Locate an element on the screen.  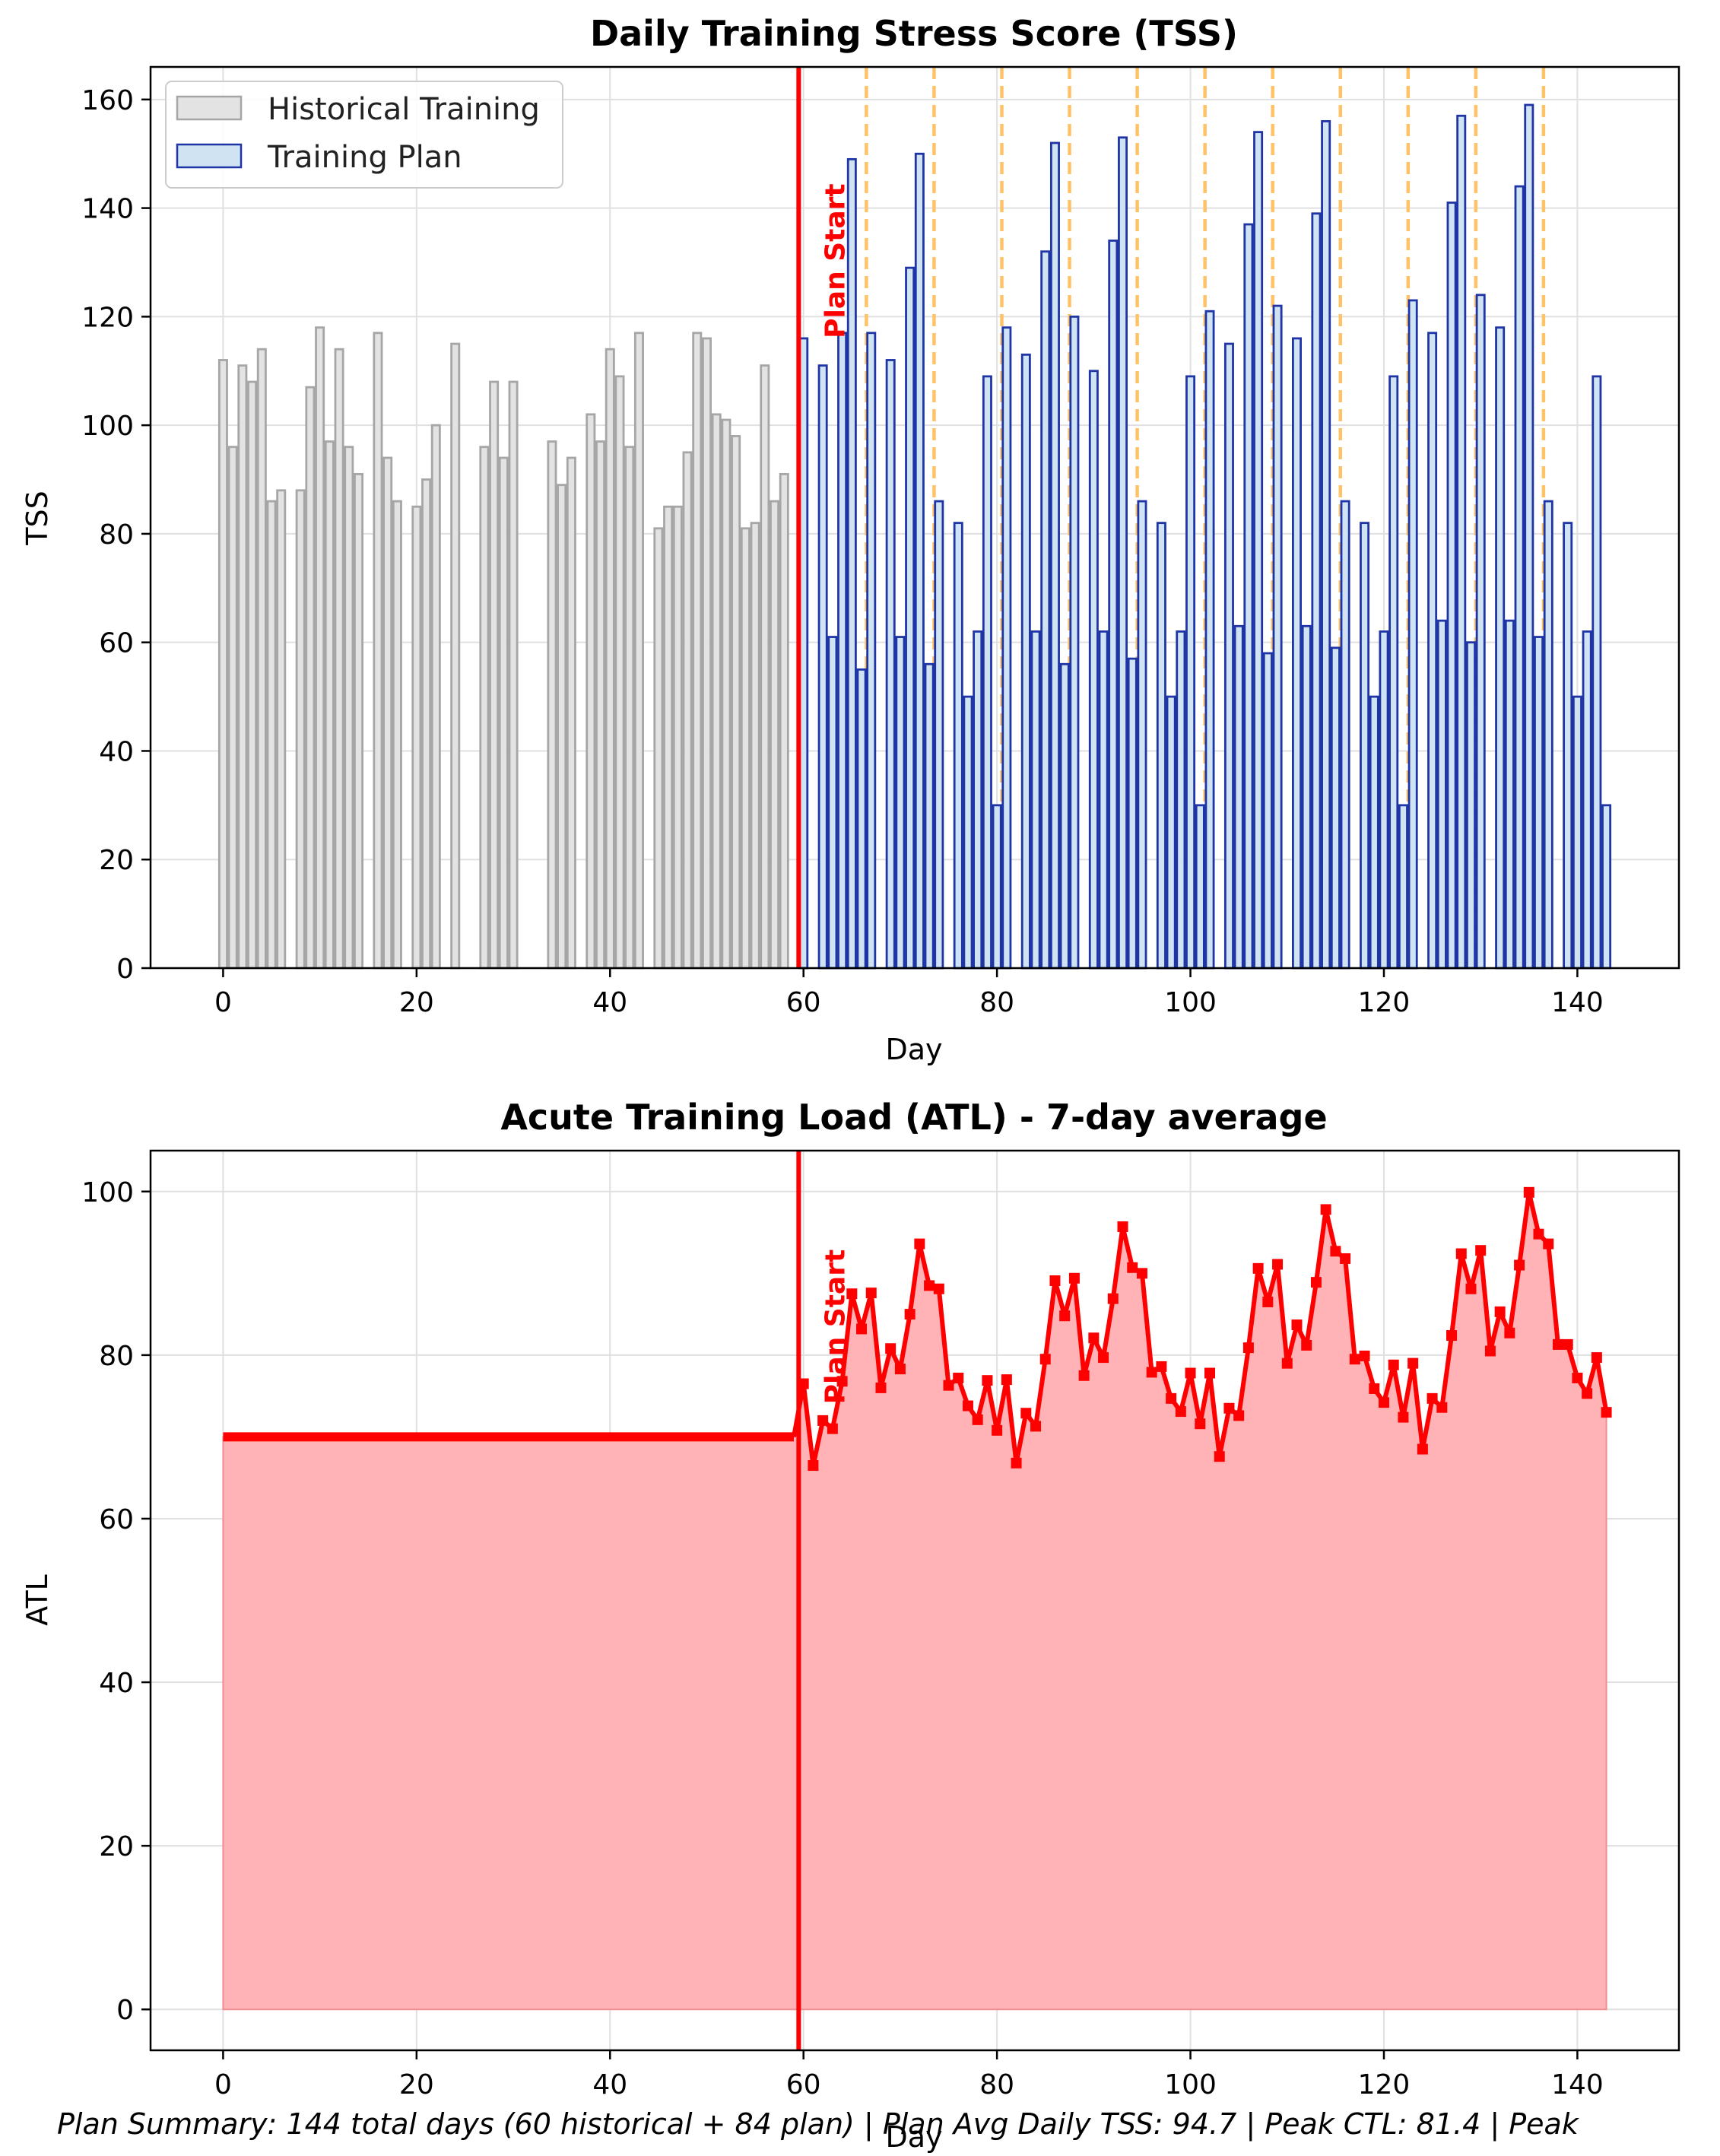
tss-chart-title: Daily Training Stress Score (TSS) is located at coordinates (914, 33).